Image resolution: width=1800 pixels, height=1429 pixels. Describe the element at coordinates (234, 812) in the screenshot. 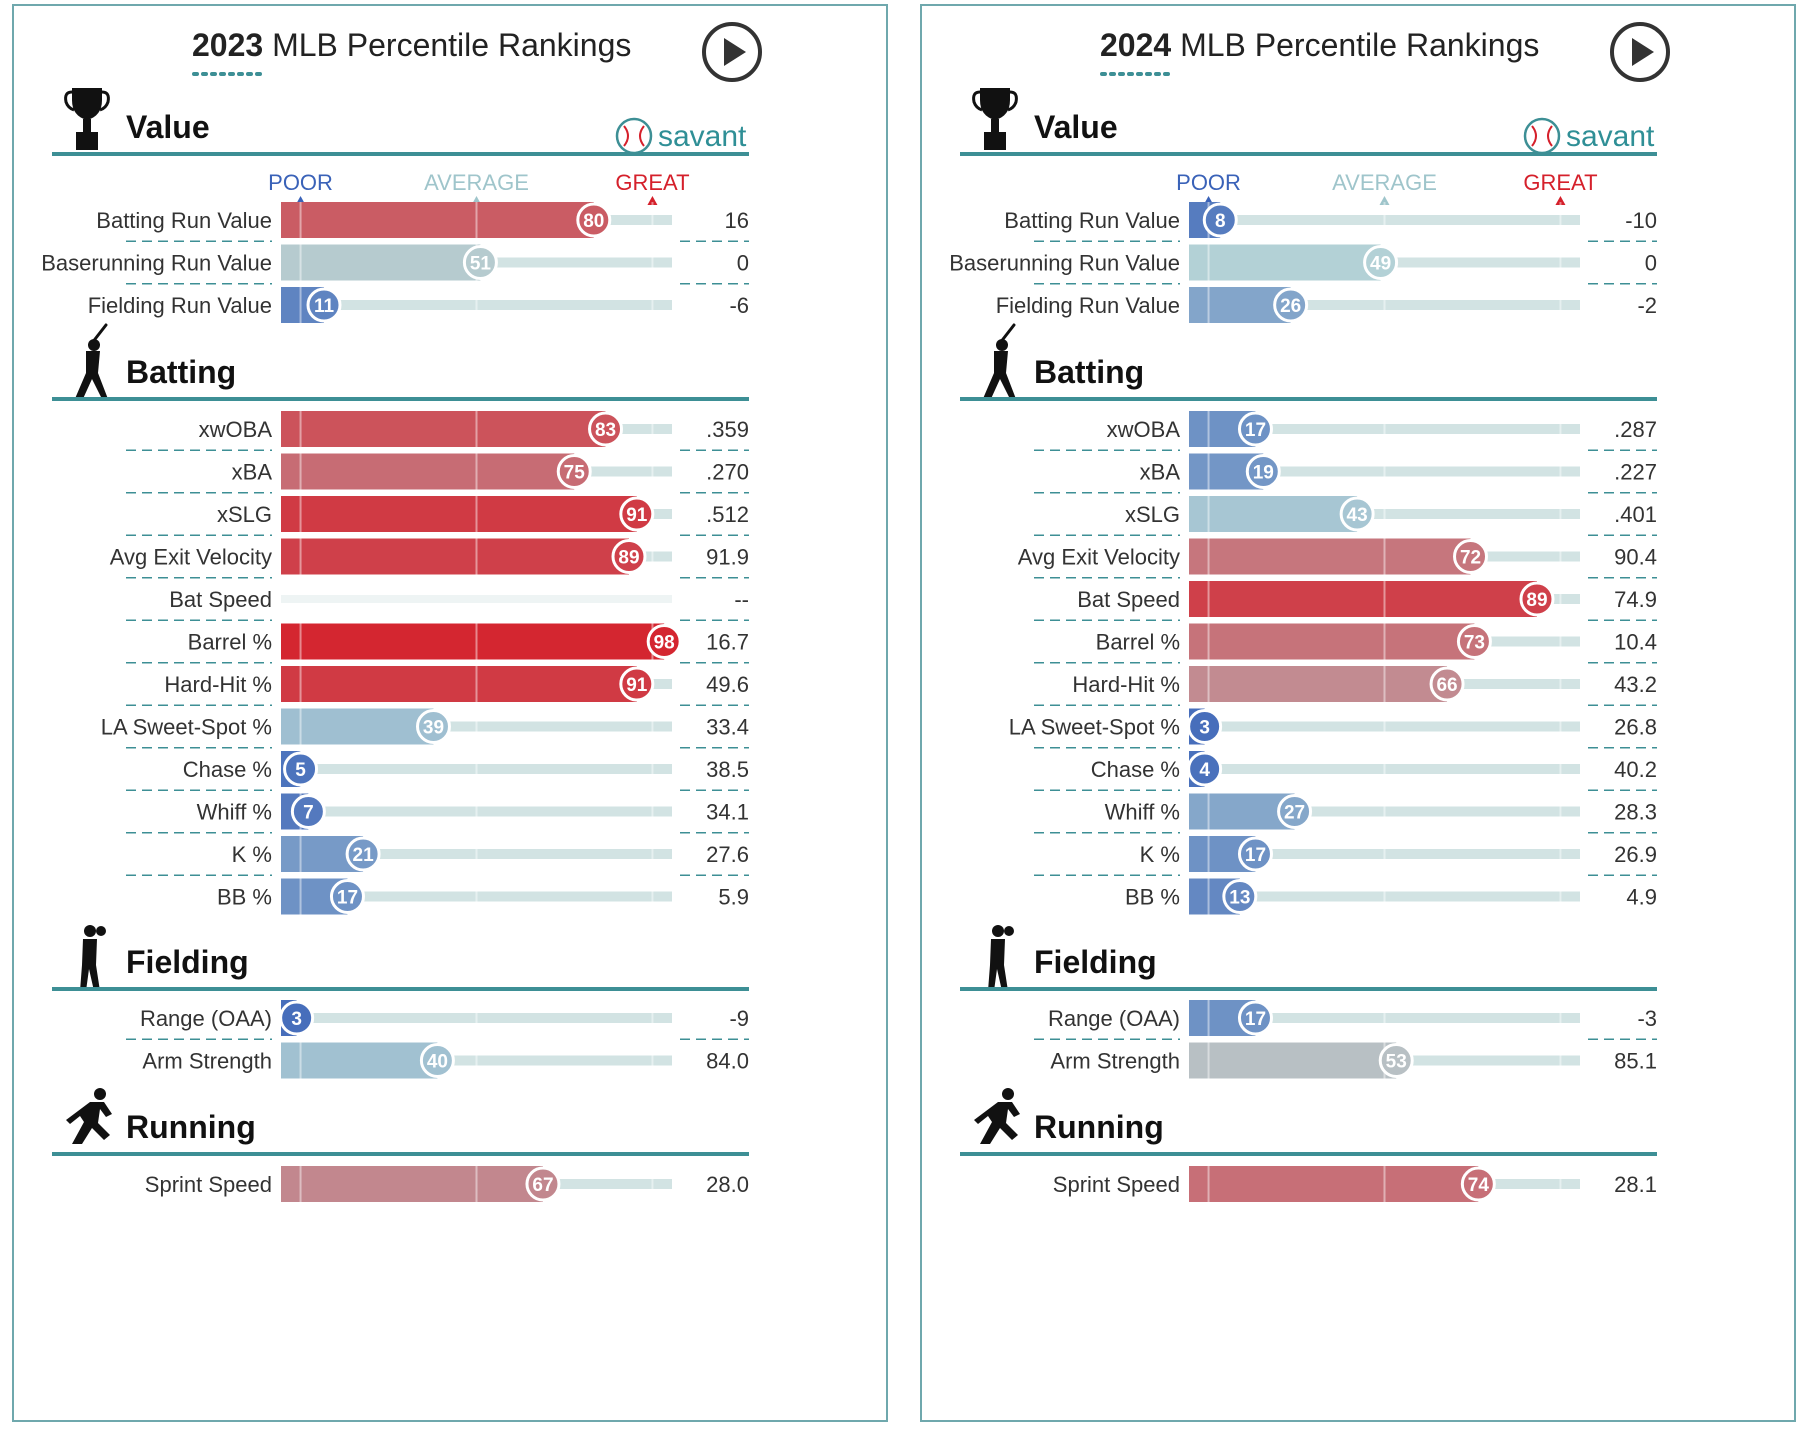

I see `metric-label: Whiff %` at that location.